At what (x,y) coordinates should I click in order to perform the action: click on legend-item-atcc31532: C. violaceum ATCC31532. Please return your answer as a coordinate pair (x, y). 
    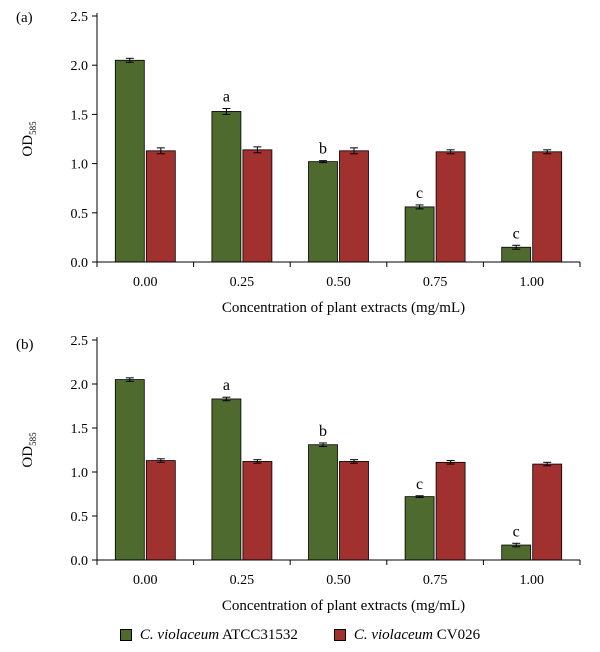
    Looking at the image, I should click on (208, 635).